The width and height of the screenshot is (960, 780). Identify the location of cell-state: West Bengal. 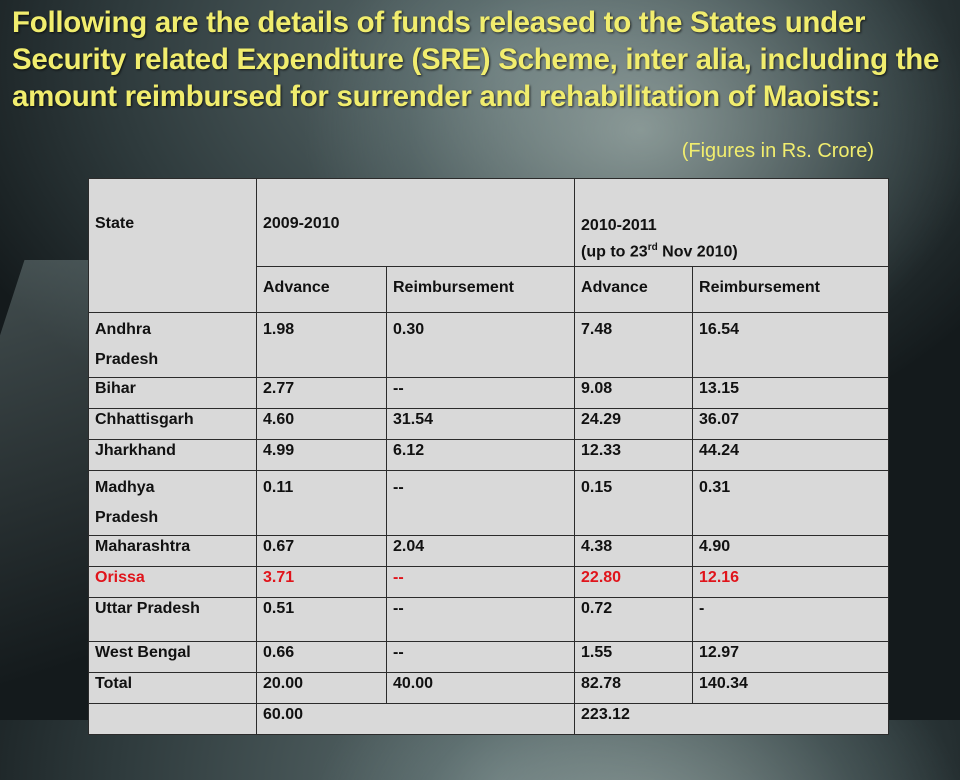
(172, 657).